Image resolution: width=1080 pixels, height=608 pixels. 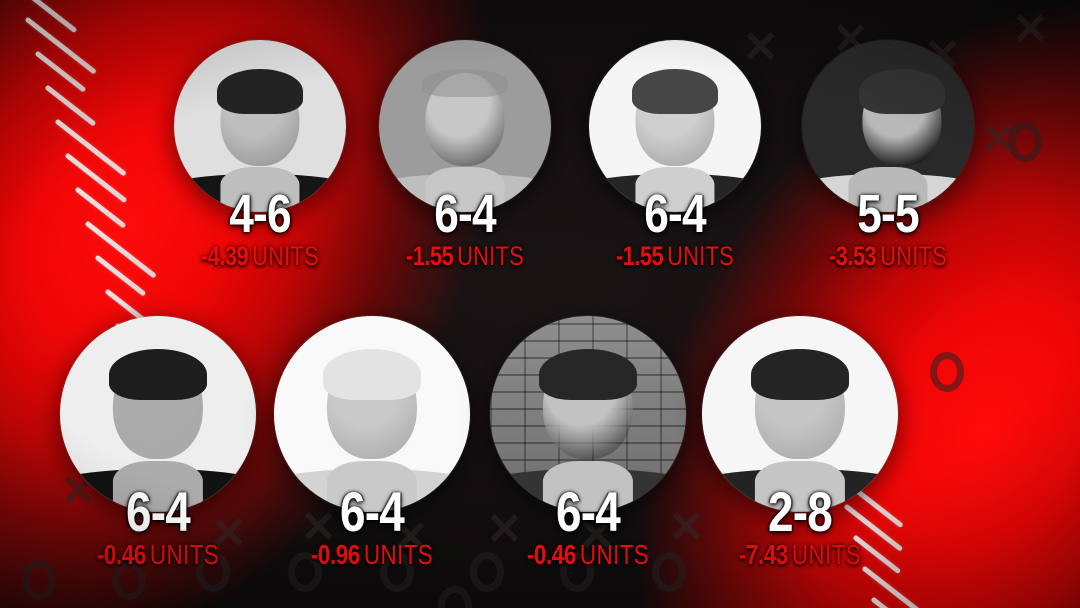 I want to click on expert-card: 5-5 -3.53 UNITS, so click(x=888, y=155).